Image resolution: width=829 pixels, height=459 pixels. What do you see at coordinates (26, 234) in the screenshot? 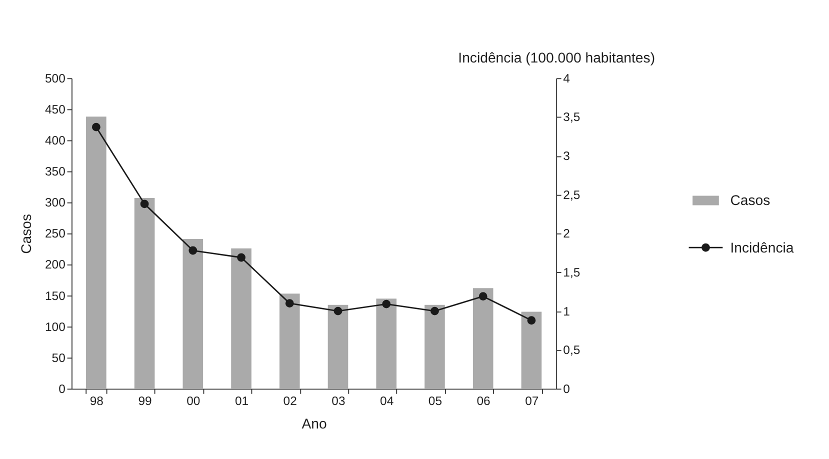
I see `y-axis-title: Casos` at bounding box center [26, 234].